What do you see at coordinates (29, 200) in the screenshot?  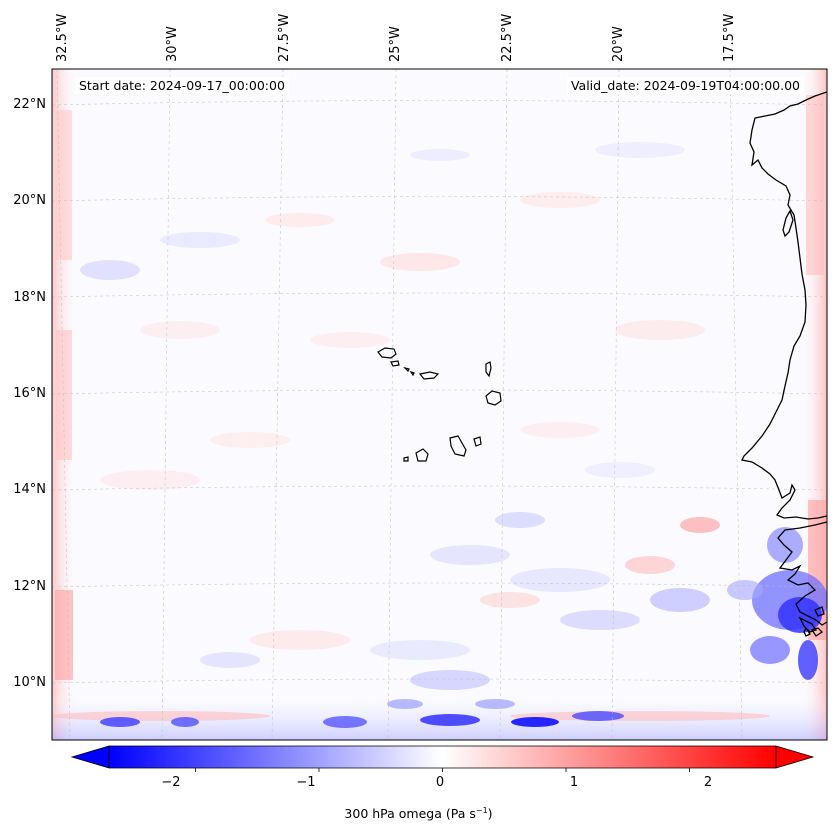 I see `lat-label: 20°N` at bounding box center [29, 200].